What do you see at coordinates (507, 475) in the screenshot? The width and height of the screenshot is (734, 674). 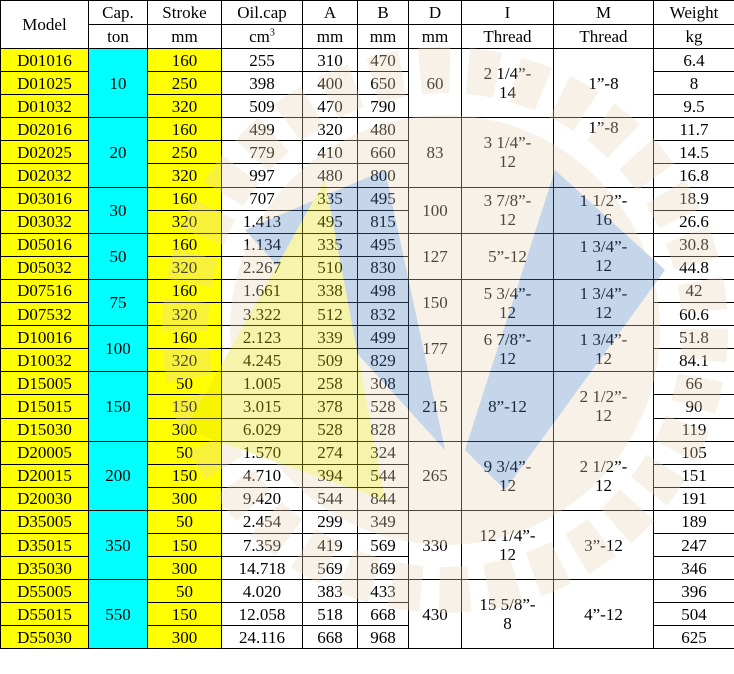 I see `i-thread-cell-text: 9 3/4”- 12` at bounding box center [507, 475].